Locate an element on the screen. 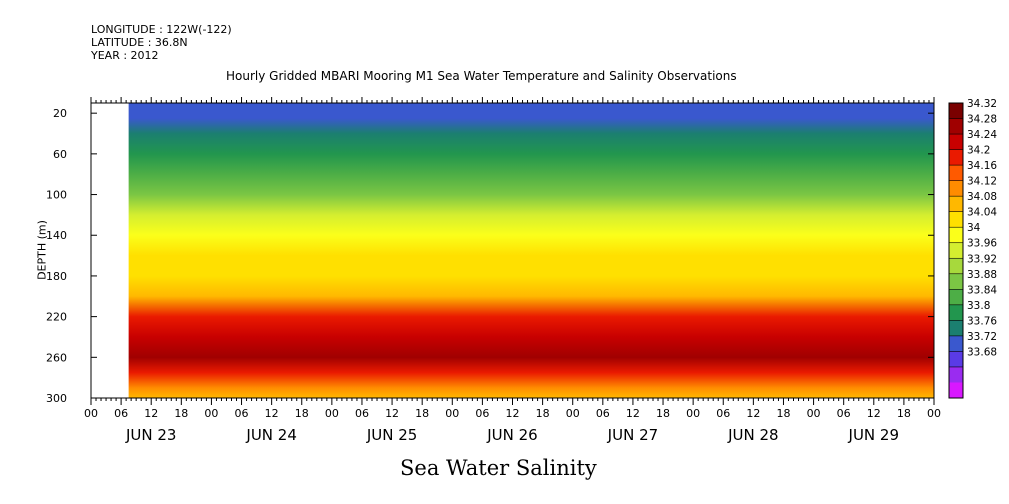 This screenshot has width=1009, height=504. colorbar-label: 34.28 is located at coordinates (982, 120).